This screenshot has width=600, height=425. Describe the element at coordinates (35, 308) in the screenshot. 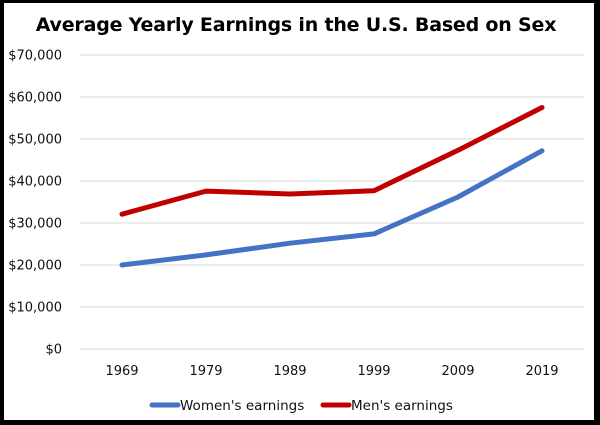

I see `y-tick-label: $10,000` at that location.